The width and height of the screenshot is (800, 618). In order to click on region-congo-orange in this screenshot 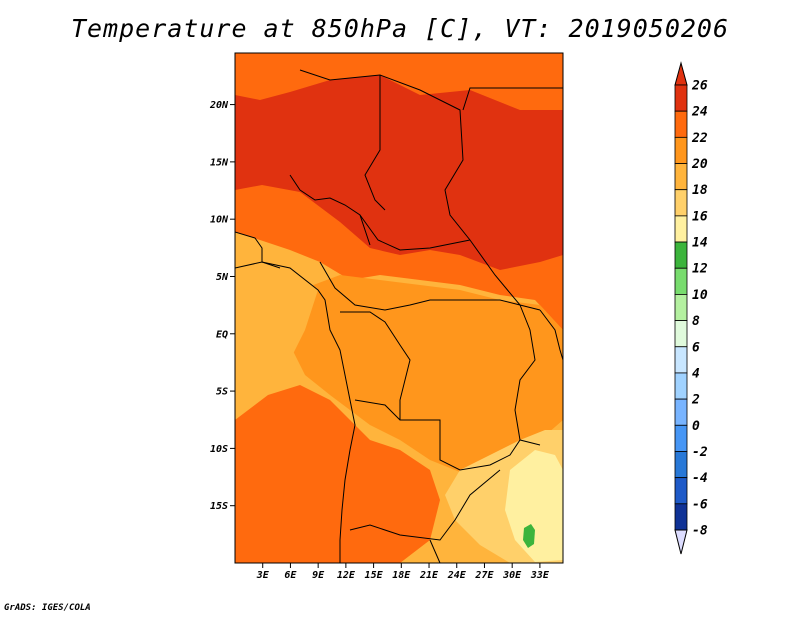, I will do `click(426, 373)`.